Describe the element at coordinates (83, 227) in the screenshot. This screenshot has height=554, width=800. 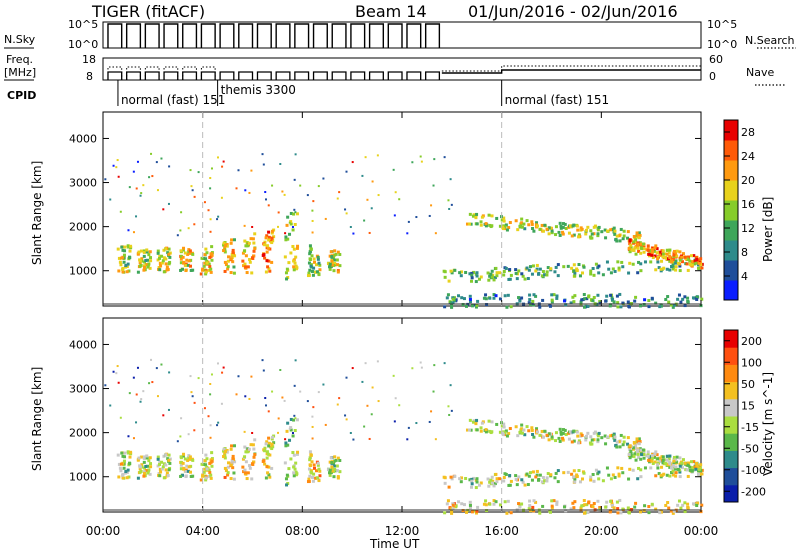
I see `y-tick-label: 2000` at that location.